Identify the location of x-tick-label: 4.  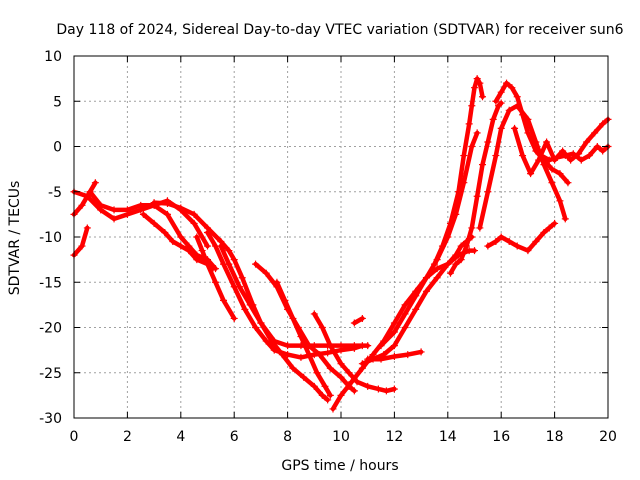
(180, 437).